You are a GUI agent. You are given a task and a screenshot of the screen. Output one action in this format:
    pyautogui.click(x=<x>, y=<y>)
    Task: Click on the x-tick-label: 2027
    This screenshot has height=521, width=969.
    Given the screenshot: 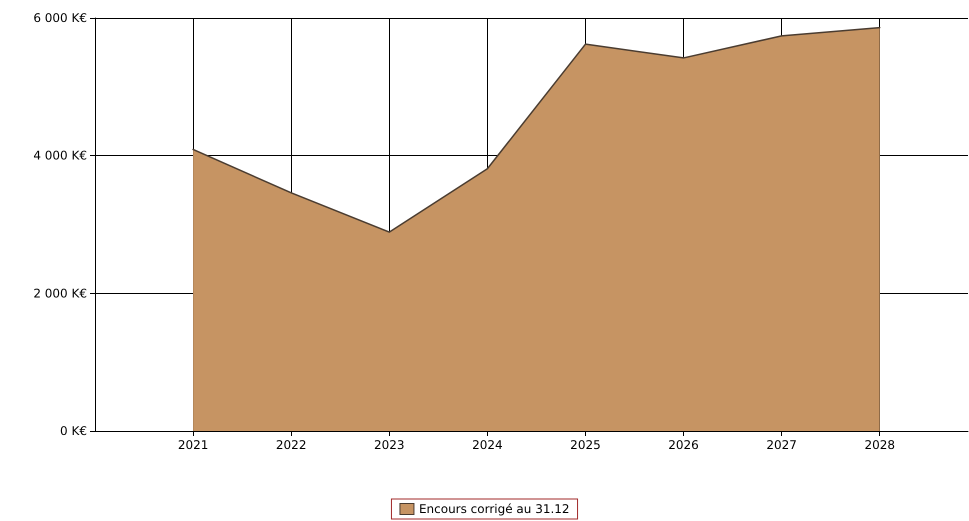 What is the action you would take?
    pyautogui.click(x=781, y=445)
    